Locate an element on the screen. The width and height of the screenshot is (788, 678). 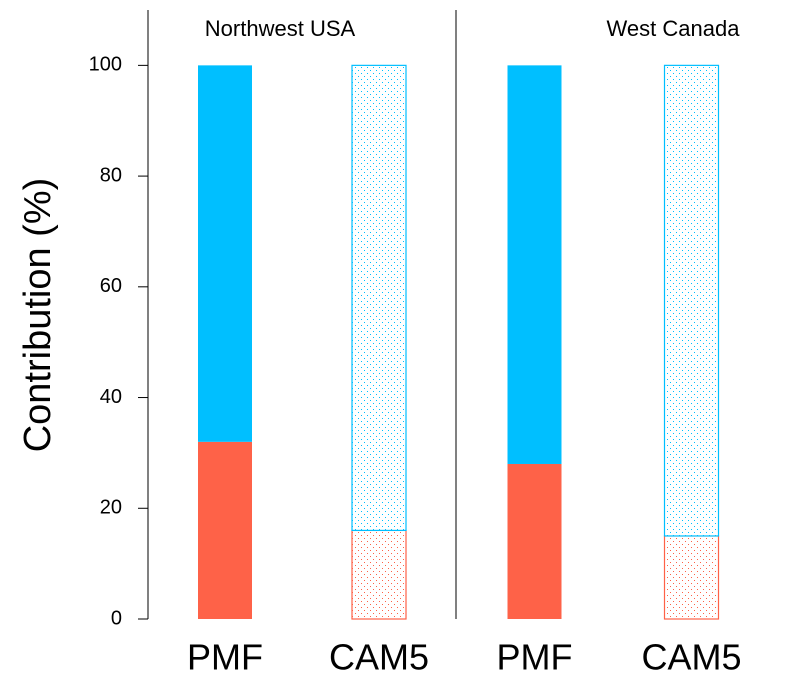
y-tick-label: 100 is located at coordinates (105, 65).